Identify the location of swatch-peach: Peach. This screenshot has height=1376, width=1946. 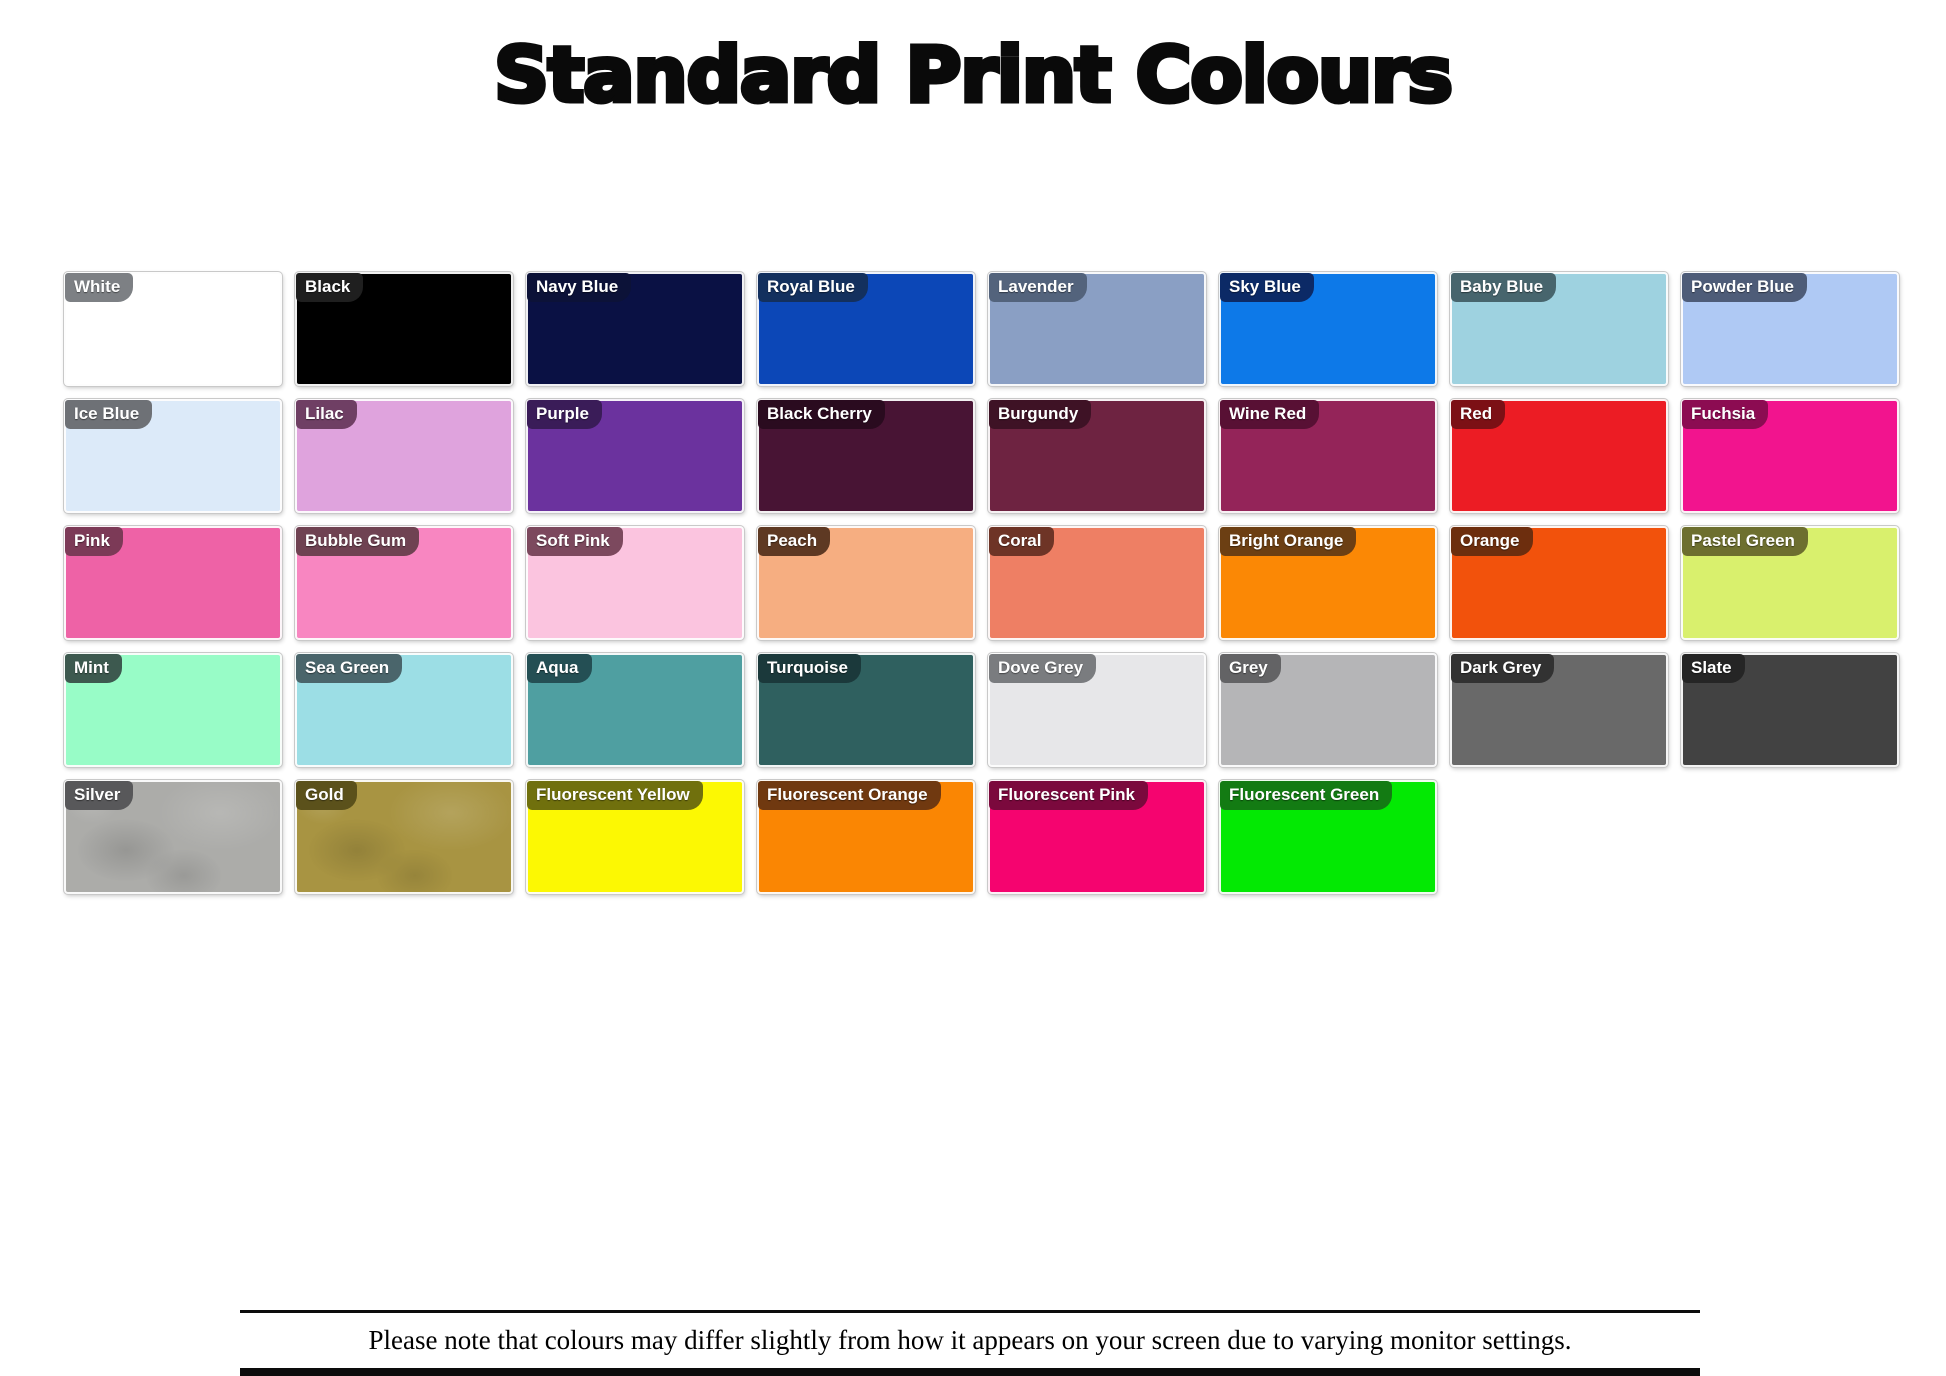
(866, 583).